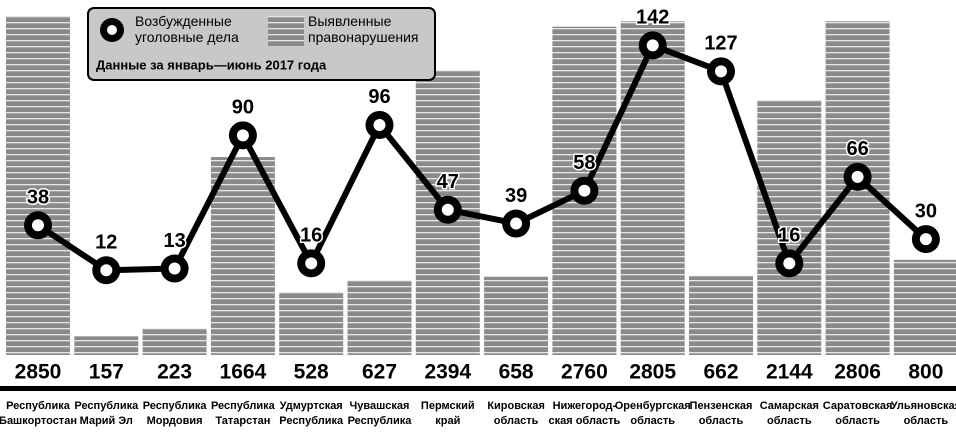 This screenshot has height=432, width=956. I want to click on legend-label: Возбужденные уголовные дела, so click(187, 29).